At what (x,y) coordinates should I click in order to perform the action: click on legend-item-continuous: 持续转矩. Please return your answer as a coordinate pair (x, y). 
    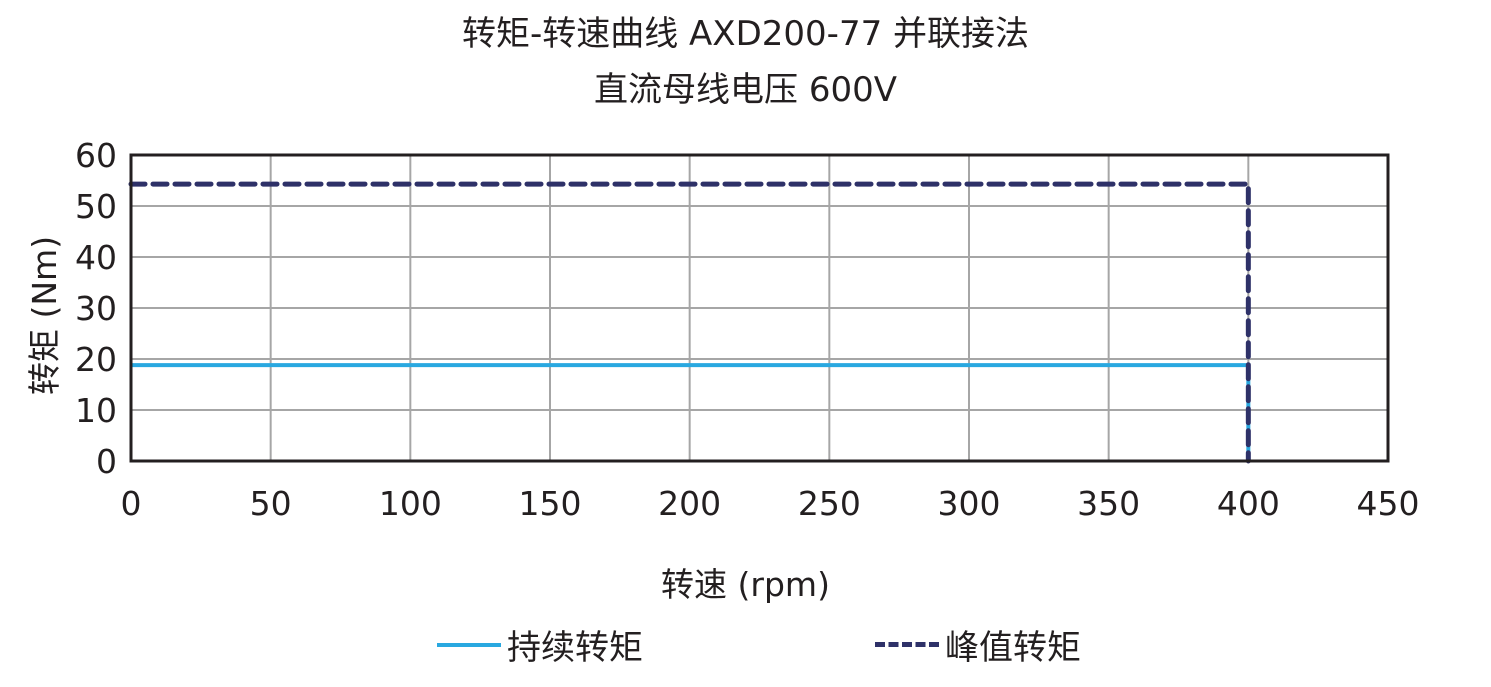
    Looking at the image, I should click on (540, 644).